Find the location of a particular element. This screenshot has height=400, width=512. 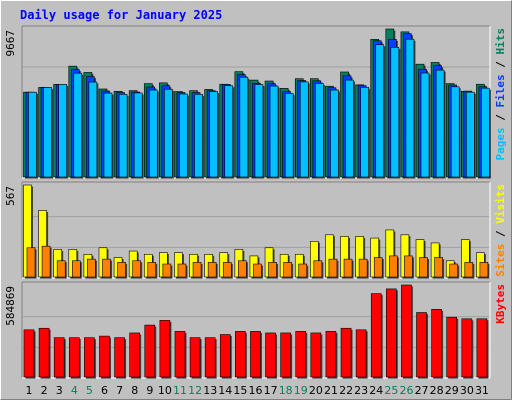

day-label: 11 is located at coordinates (180, 390).